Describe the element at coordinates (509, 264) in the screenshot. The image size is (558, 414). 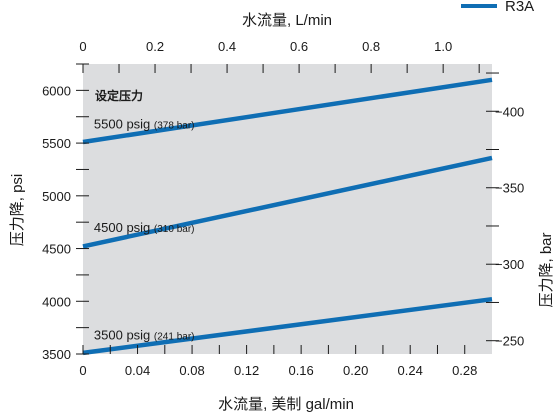
I see `right-axis-tick-label: −300` at that location.